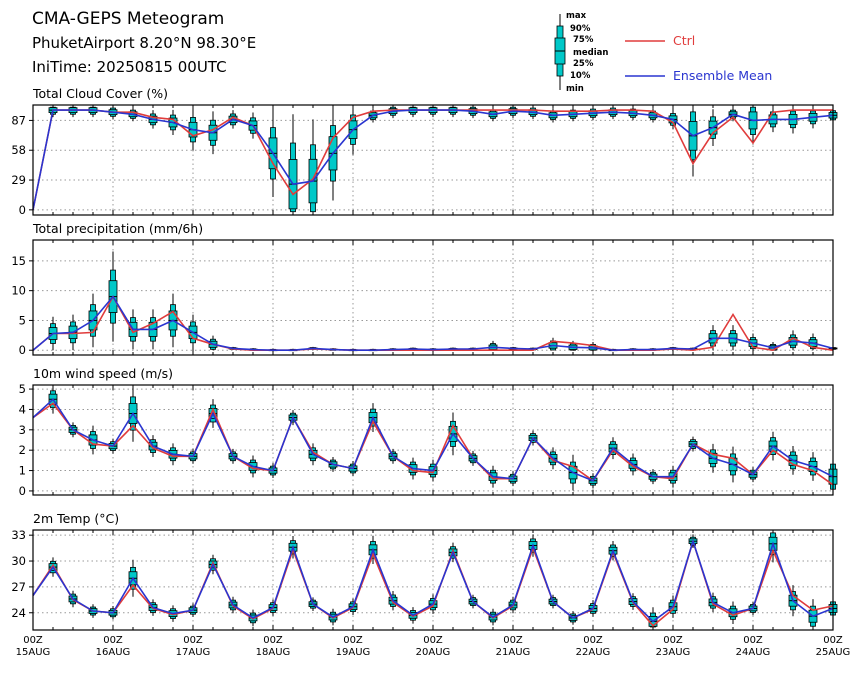  I want to click on ytick-label: 3, so click(22, 430).